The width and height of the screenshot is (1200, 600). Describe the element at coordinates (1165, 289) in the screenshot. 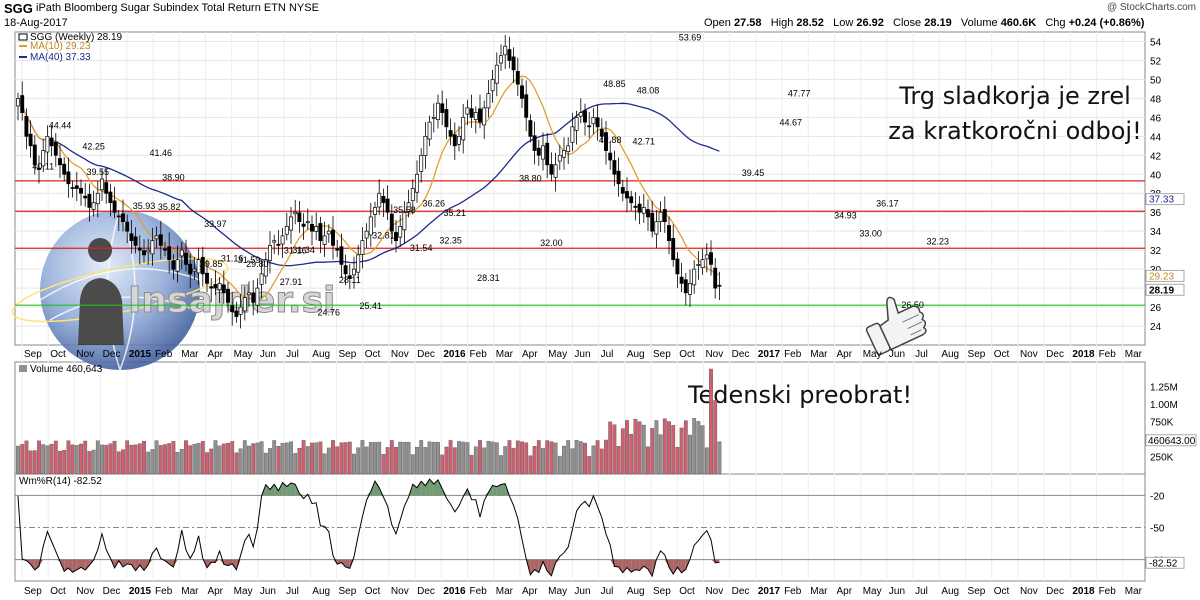

I see `last-value-tag` at that location.